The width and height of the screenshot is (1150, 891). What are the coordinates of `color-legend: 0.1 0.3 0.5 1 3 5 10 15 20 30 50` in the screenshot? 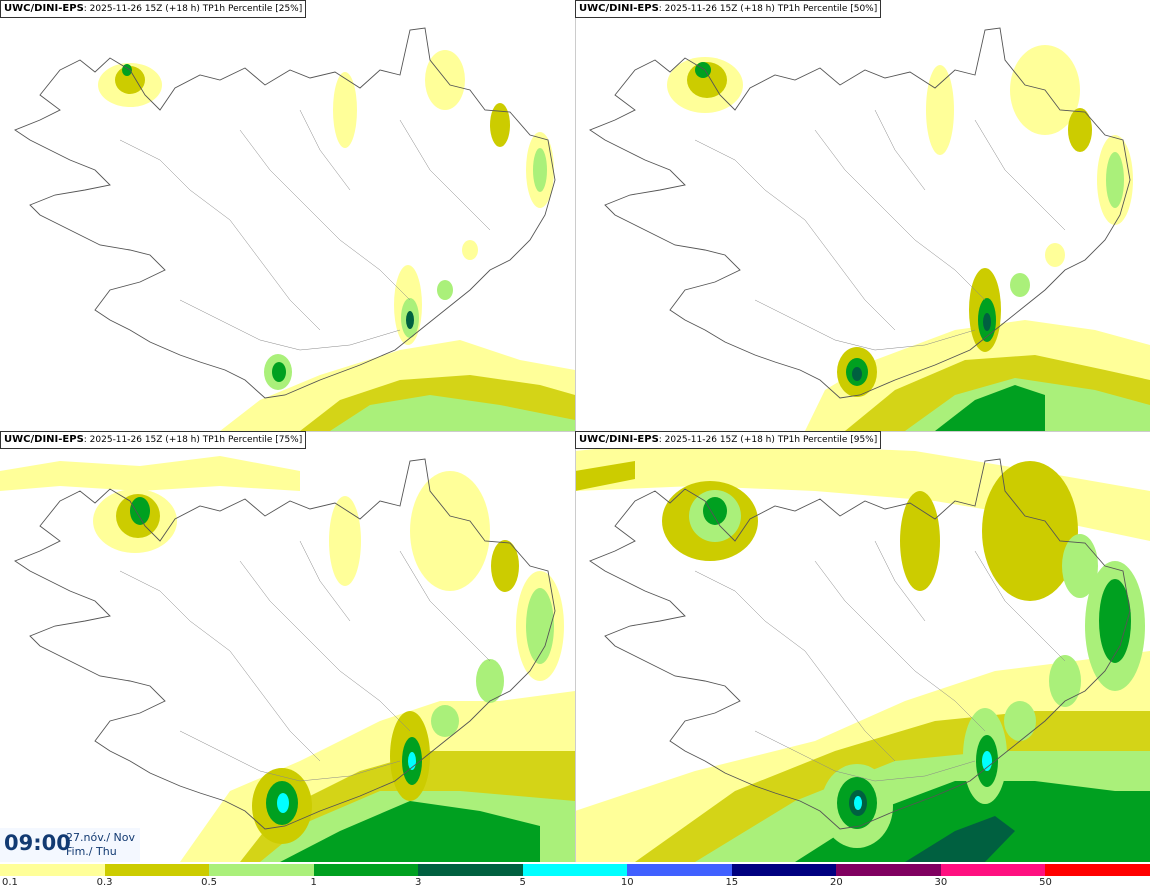 It's located at (575, 876).